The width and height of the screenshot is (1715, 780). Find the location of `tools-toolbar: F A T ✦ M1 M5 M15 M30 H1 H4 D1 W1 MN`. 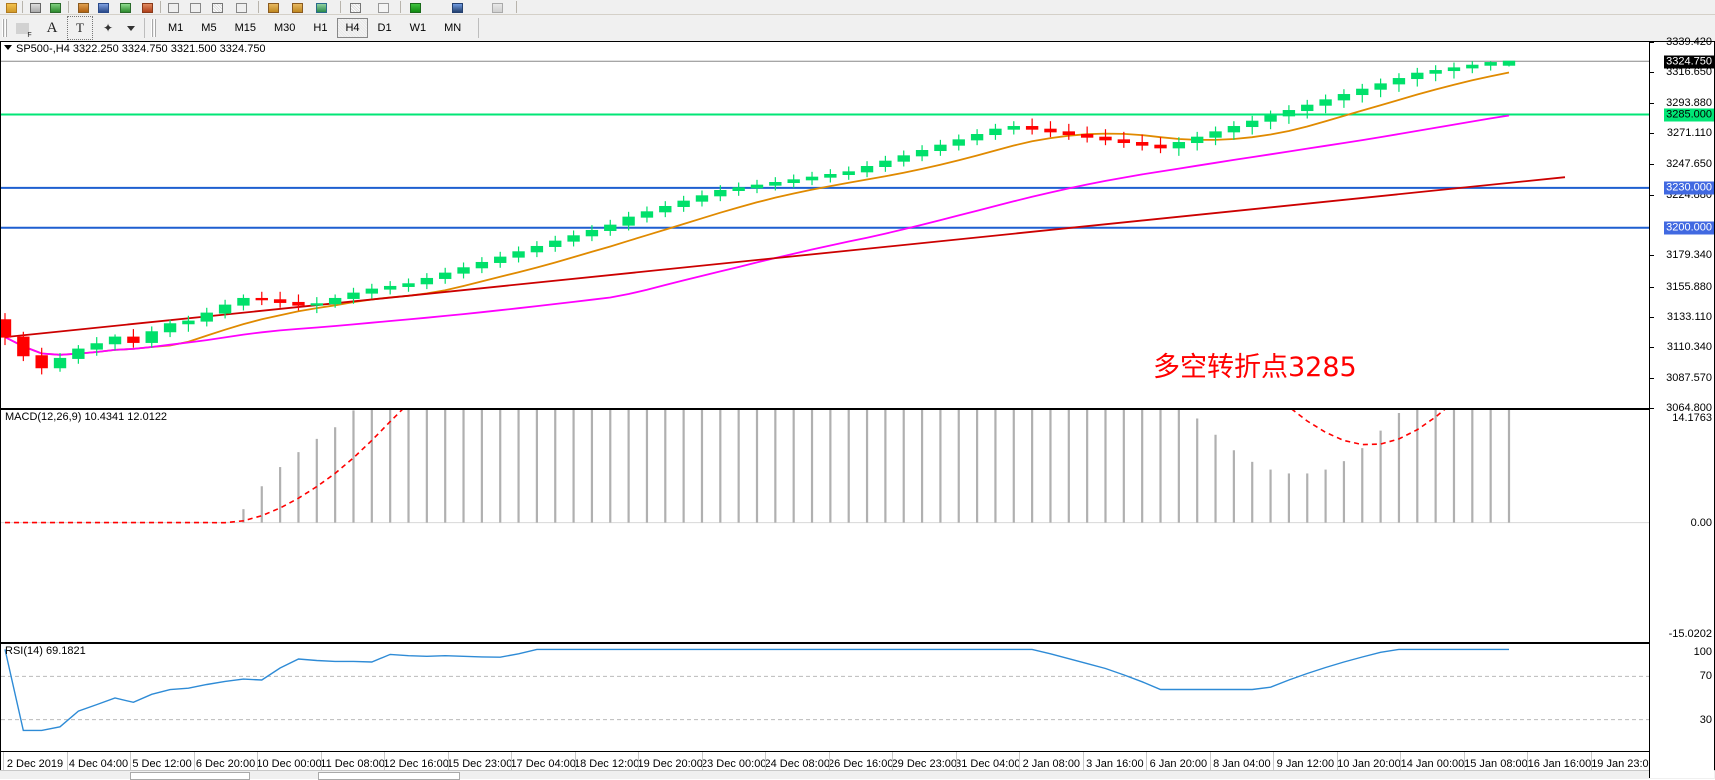

tools-toolbar: F A T ✦ M1 M5 M15 M30 H1 H4 D1 W1 MN is located at coordinates (857, 28).